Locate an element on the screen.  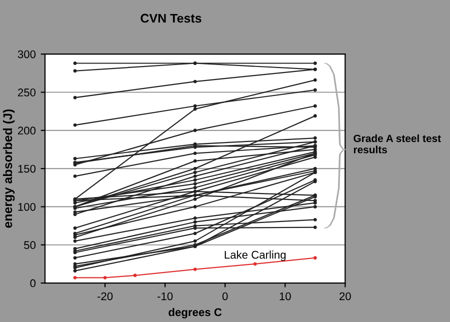
y-tick-label: 250 is located at coordinates (27, 92).